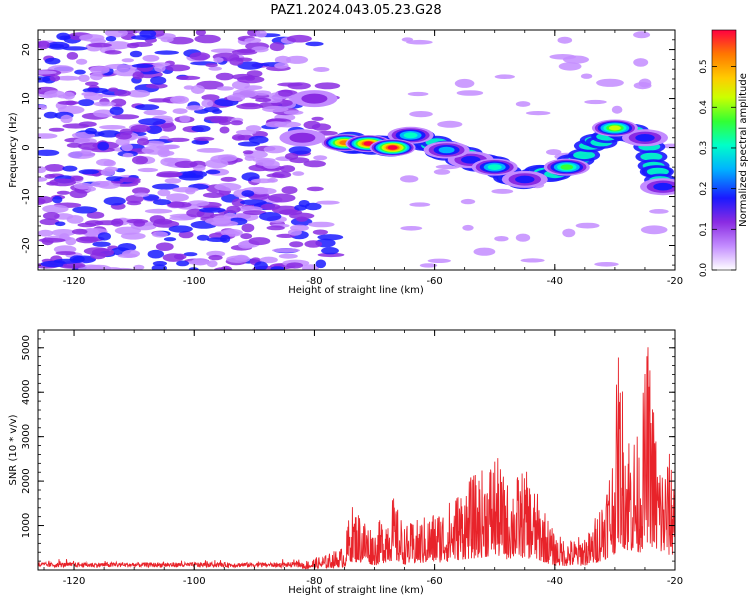 The image size is (750, 600). Describe the element at coordinates (651, 156) in the screenshot. I see `spectrogram-ridge-core` at that location.